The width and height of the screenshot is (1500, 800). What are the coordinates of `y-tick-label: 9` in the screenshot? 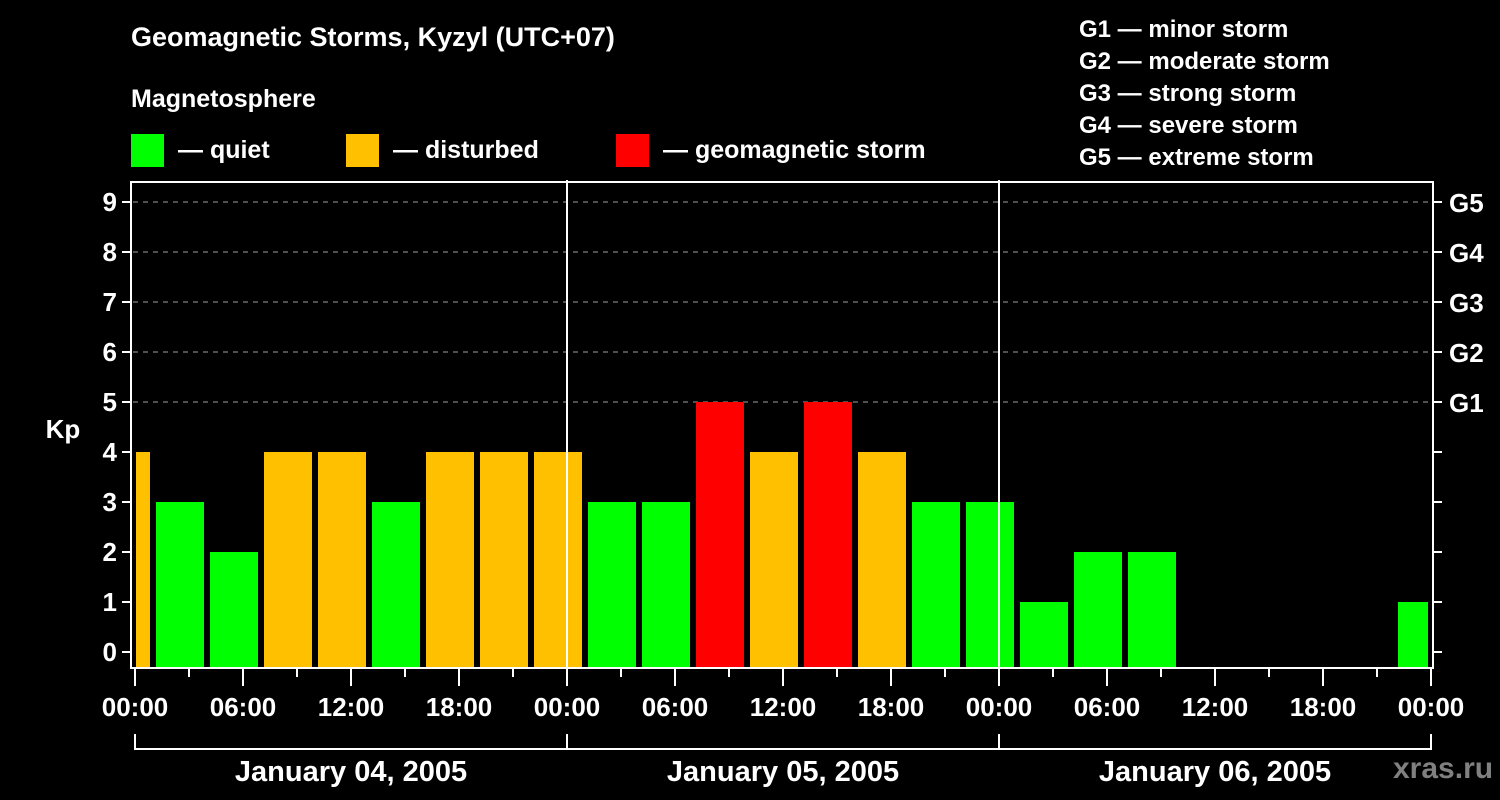 It's located at (110, 202).